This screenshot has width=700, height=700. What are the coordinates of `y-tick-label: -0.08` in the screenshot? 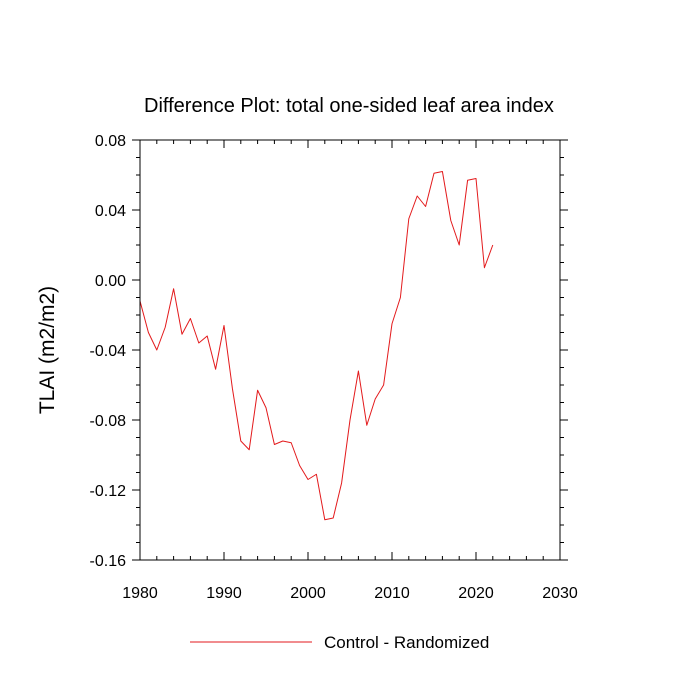 It's located at (108, 421).